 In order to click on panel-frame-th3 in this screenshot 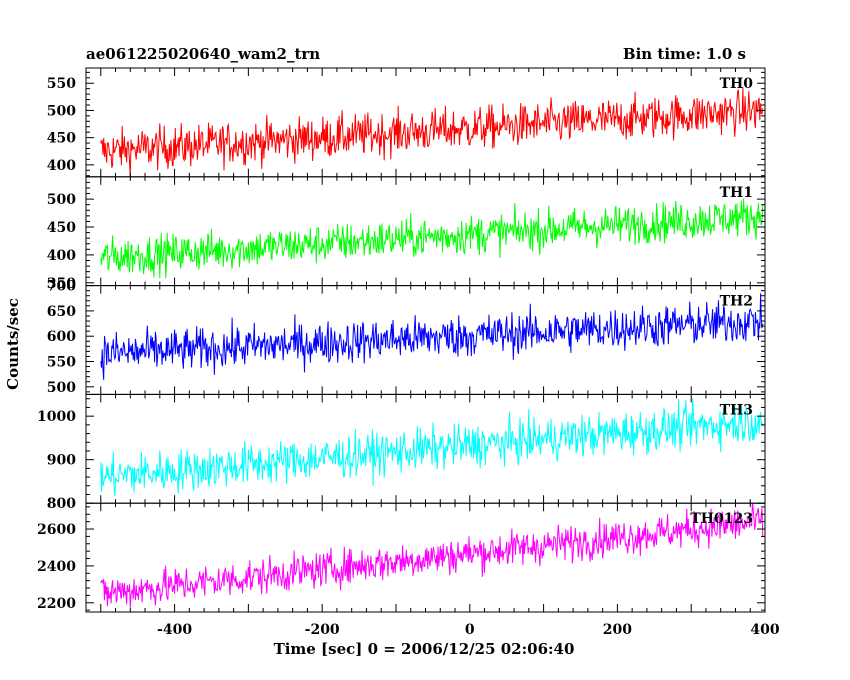, I will do `click(425, 448)`.